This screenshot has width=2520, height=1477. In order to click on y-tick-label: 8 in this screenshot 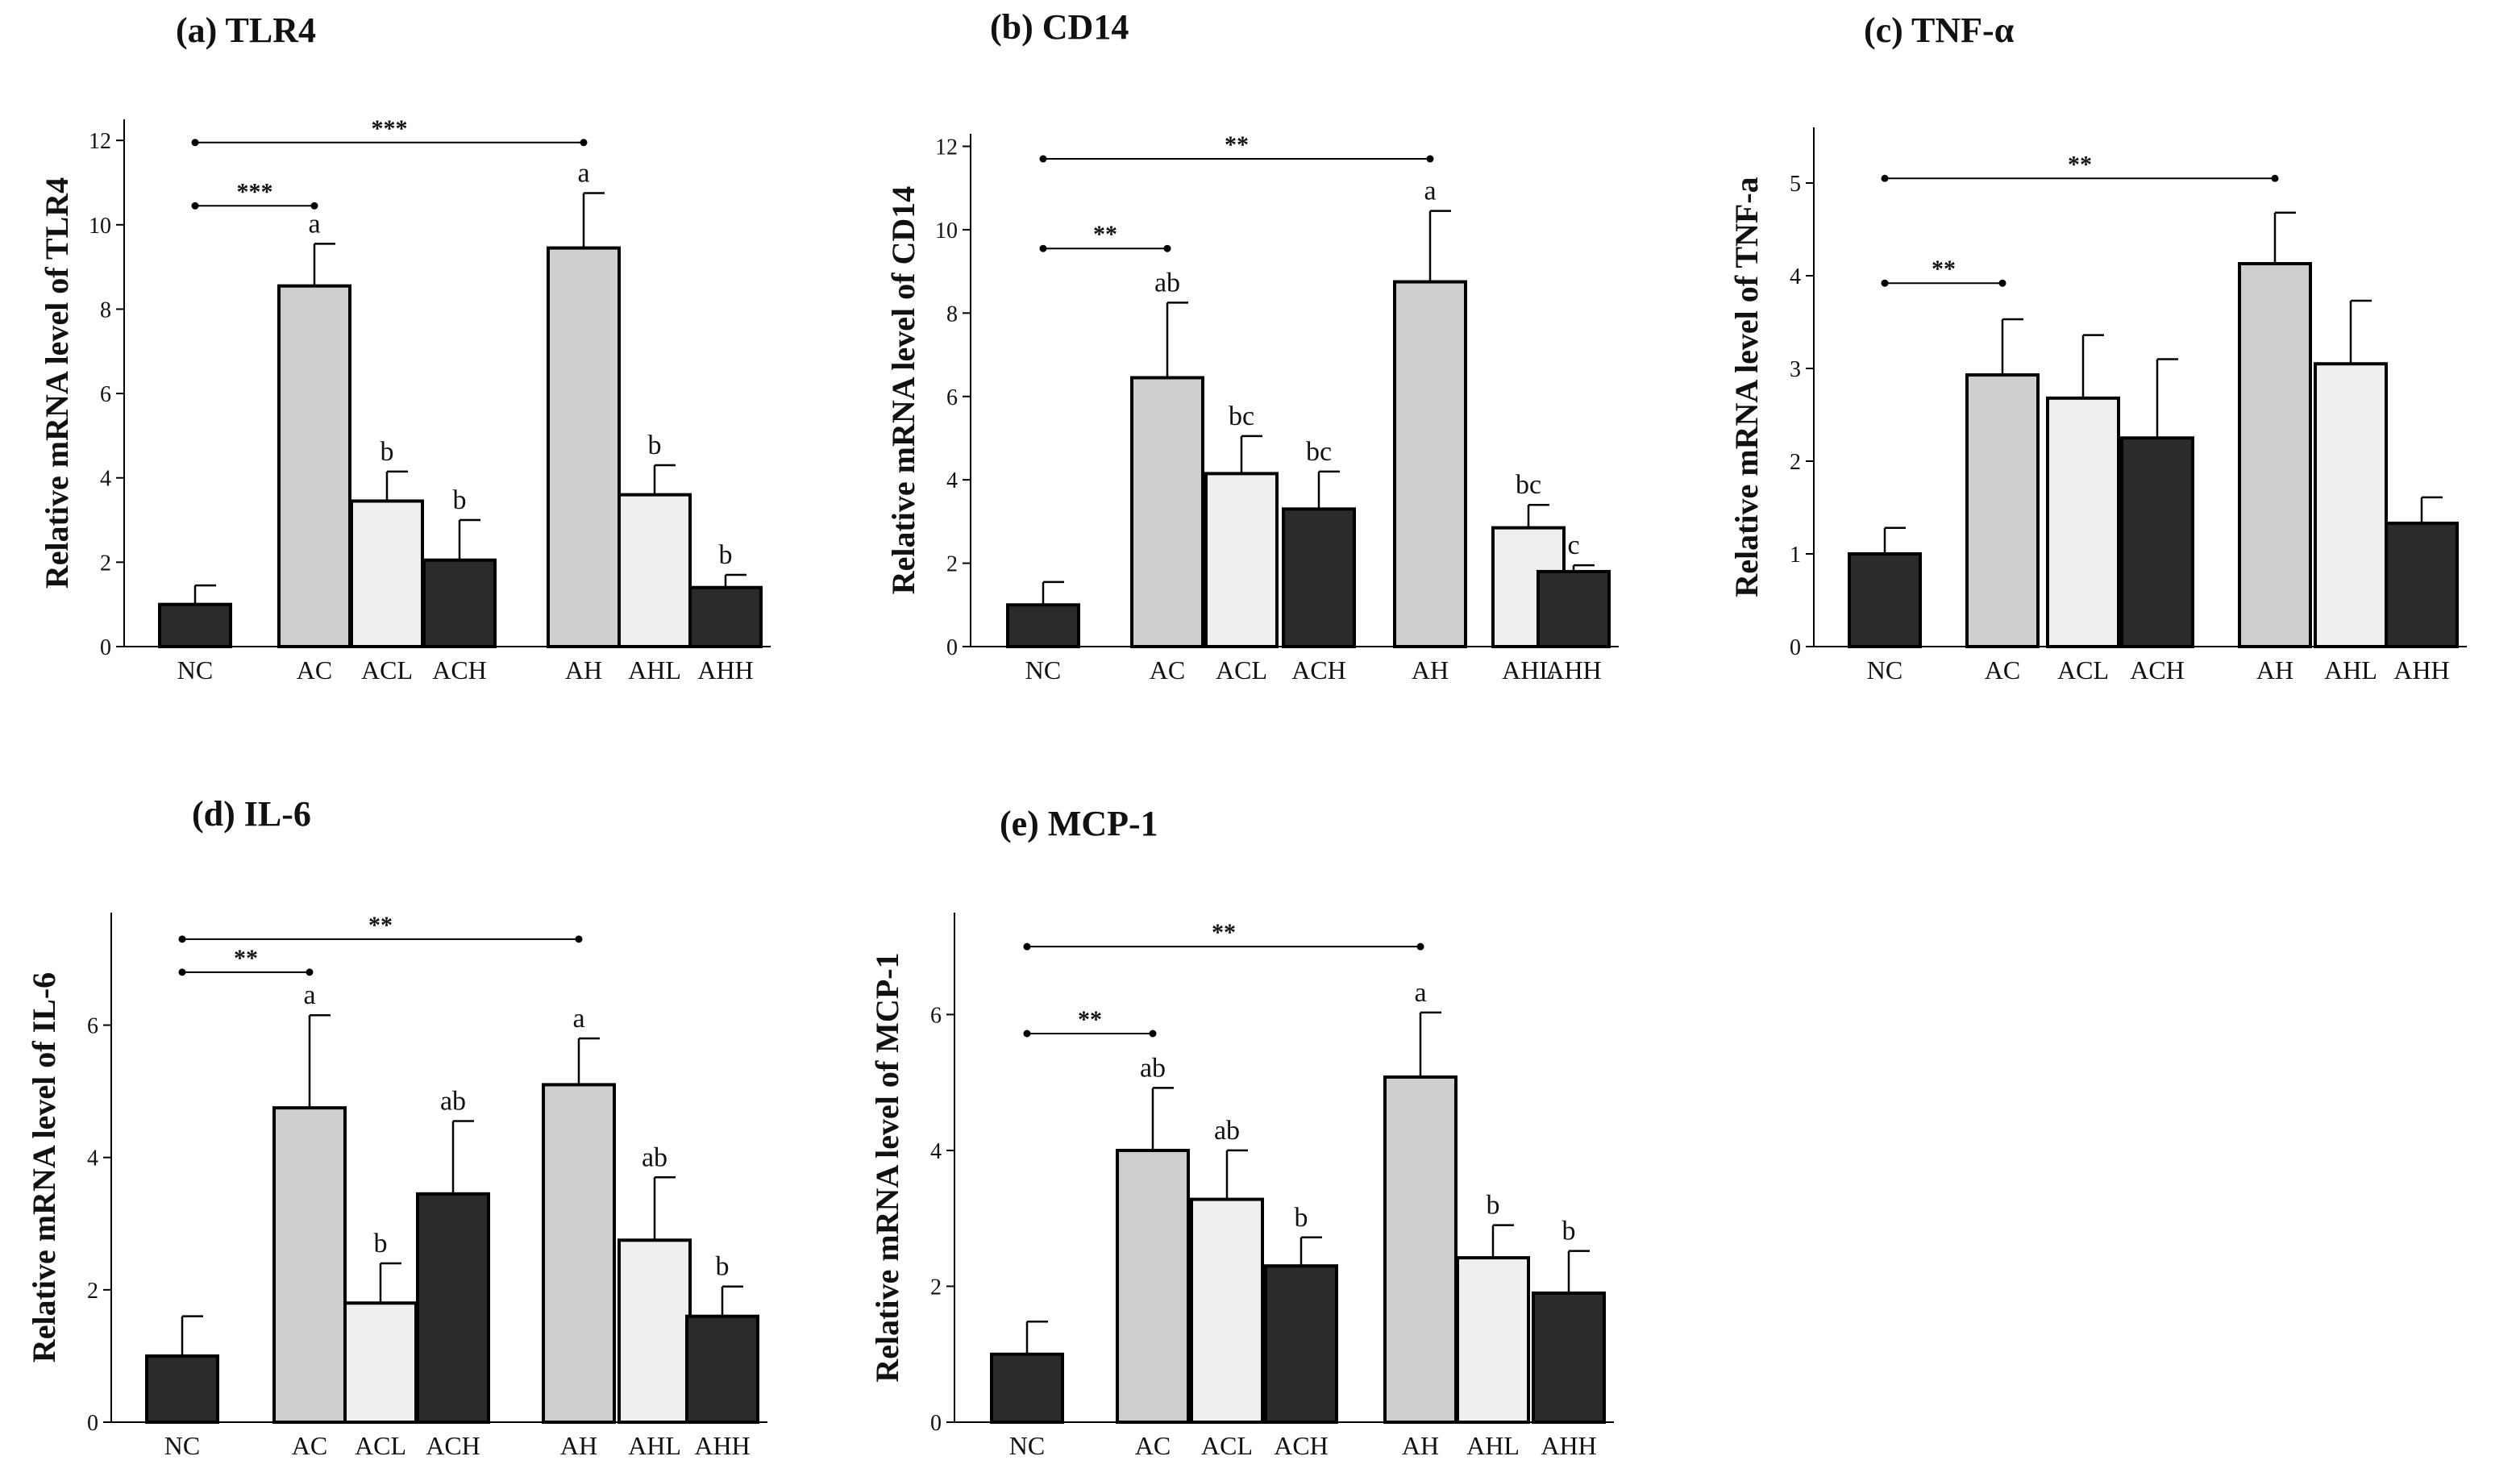, I will do `click(105, 309)`.